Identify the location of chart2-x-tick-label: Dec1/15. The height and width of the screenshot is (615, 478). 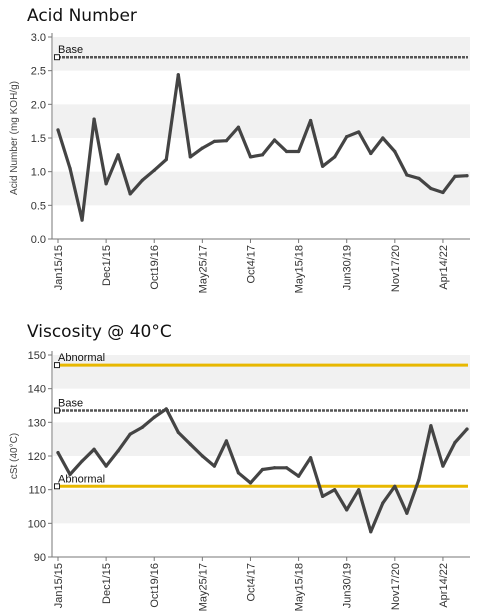
(107, 583).